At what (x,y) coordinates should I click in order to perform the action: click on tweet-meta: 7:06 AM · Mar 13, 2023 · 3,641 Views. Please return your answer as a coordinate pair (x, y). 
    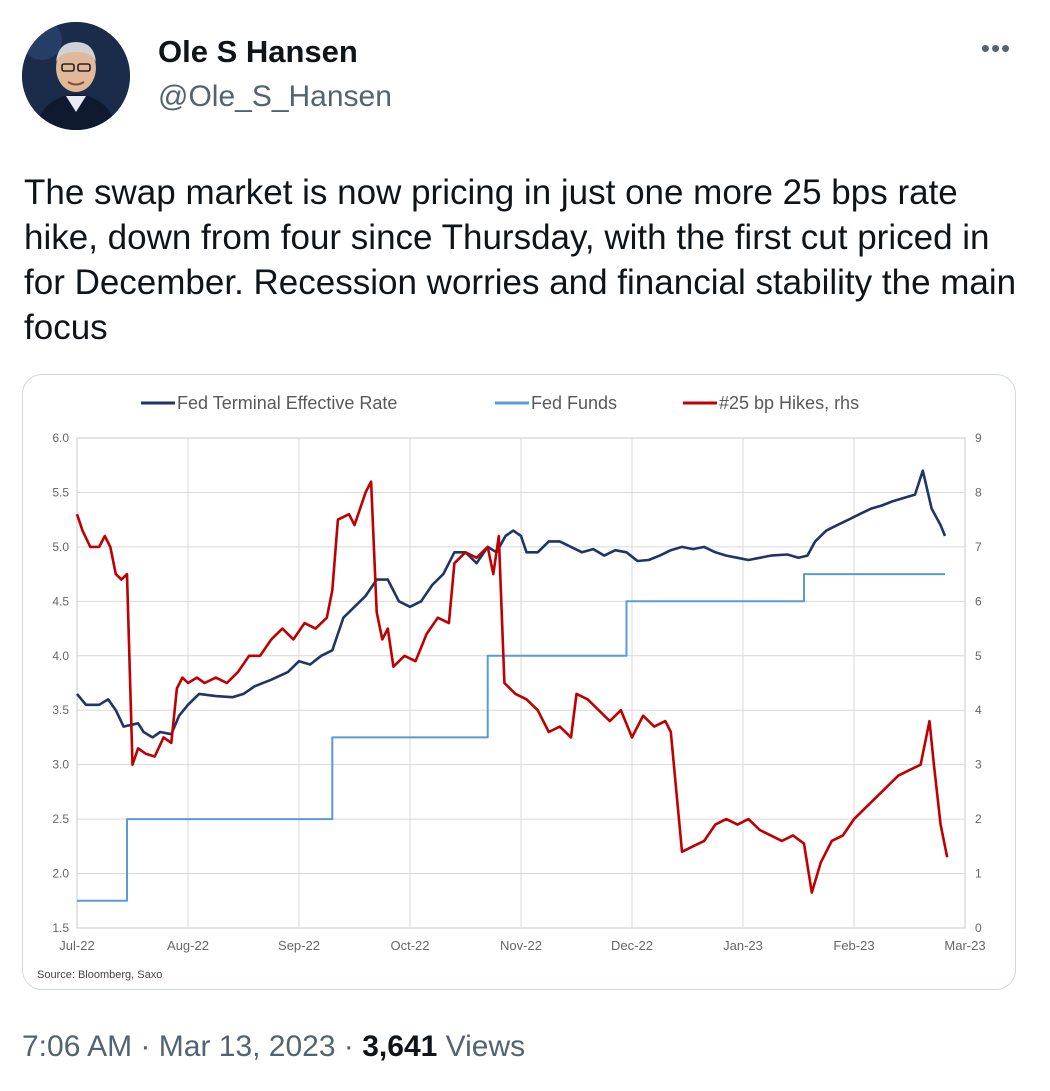
    Looking at the image, I should click on (273, 1047).